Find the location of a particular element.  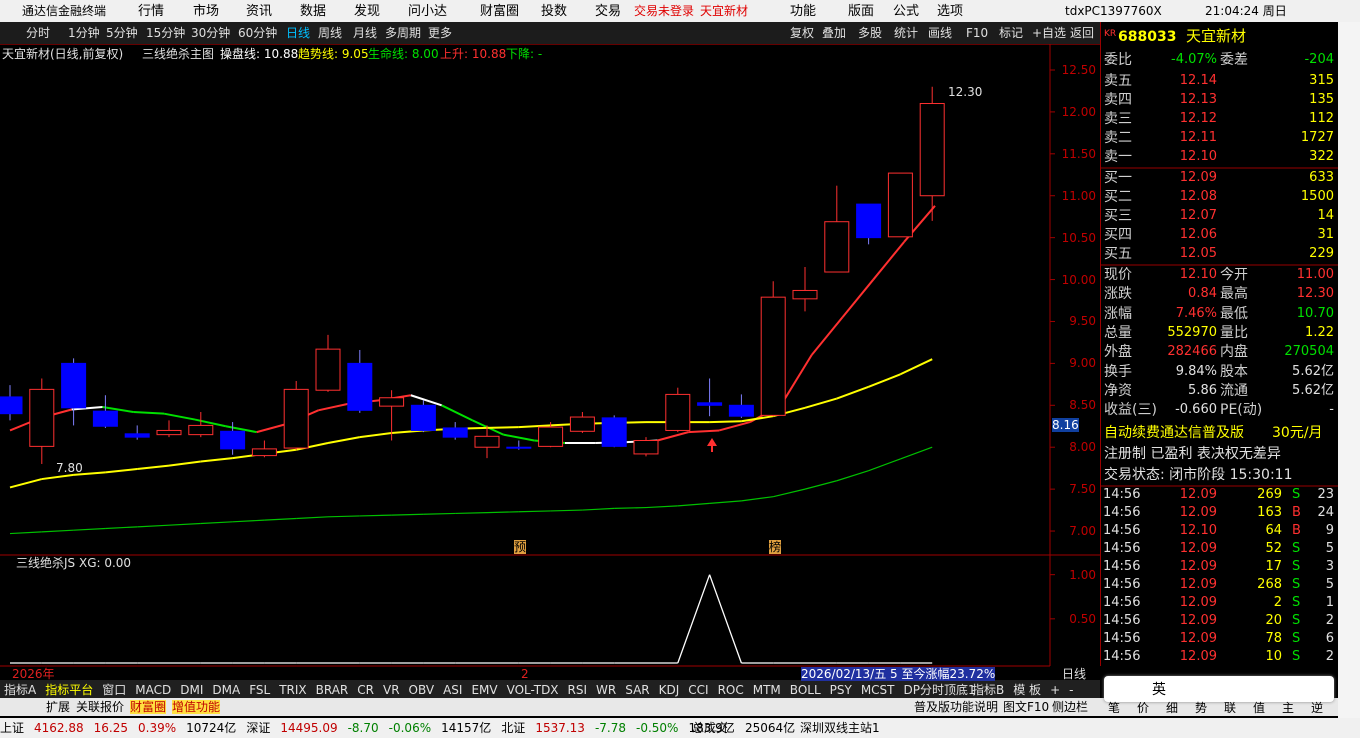

period-tab: 月线 is located at coordinates (365, 33).